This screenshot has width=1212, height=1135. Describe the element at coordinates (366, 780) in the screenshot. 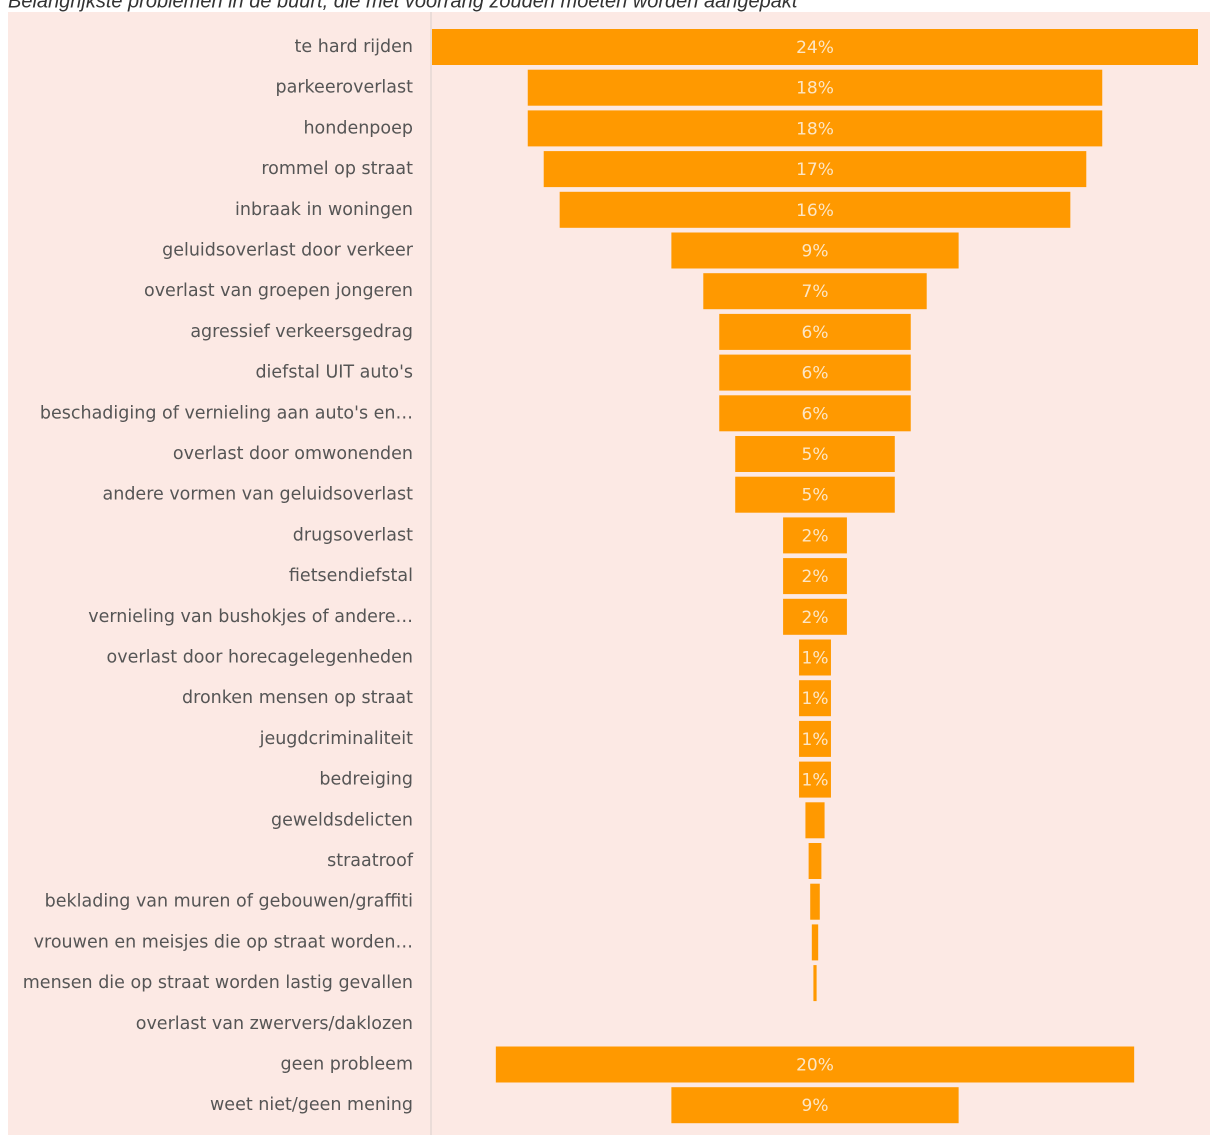

I see `category-label: bedreiging` at that location.